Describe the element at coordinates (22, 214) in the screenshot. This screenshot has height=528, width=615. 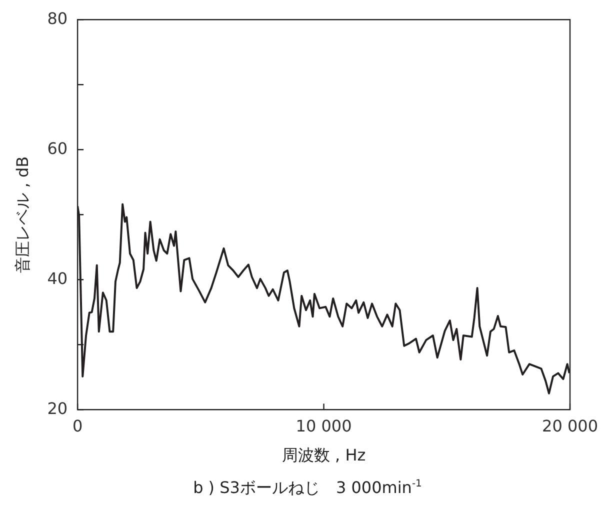
I see `y-axis-title: 音圧レベル , dB` at that location.